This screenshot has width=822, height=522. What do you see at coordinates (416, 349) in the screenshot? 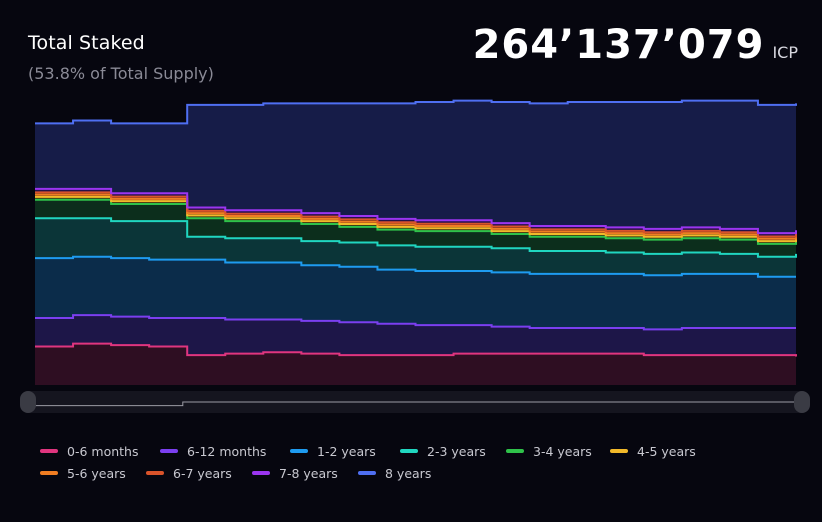
I see `line-0-6-months` at bounding box center [416, 349].